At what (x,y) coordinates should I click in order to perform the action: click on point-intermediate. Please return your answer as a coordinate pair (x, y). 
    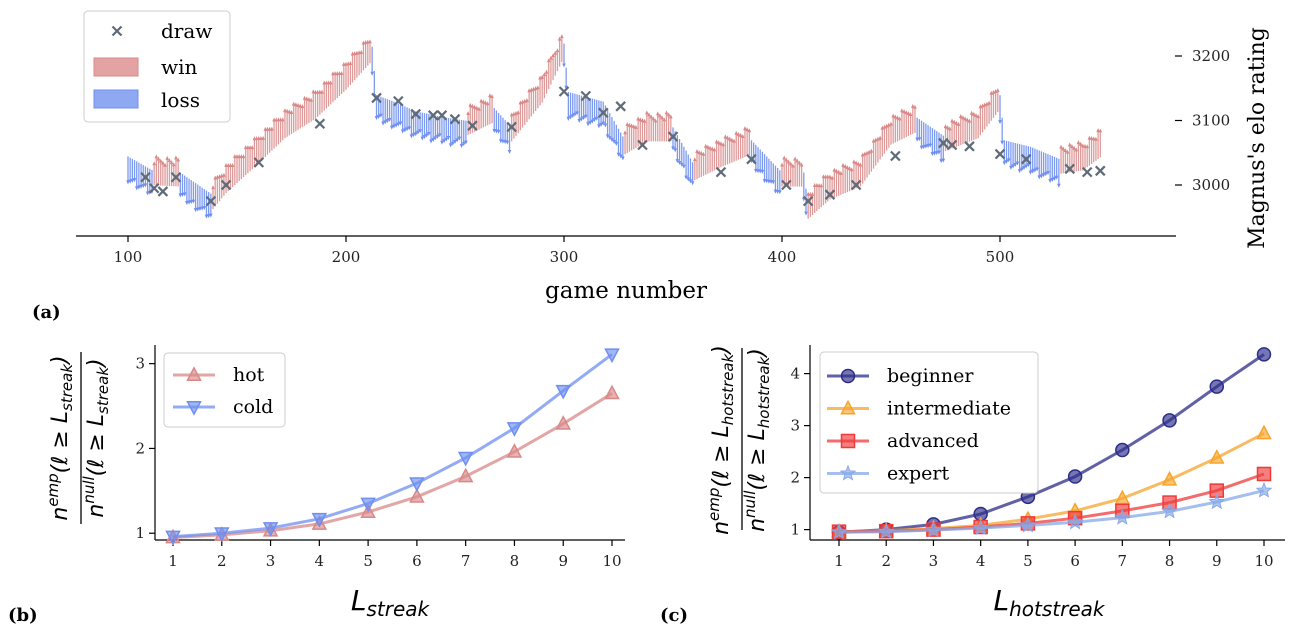
    Looking at the image, I should click on (1217, 456).